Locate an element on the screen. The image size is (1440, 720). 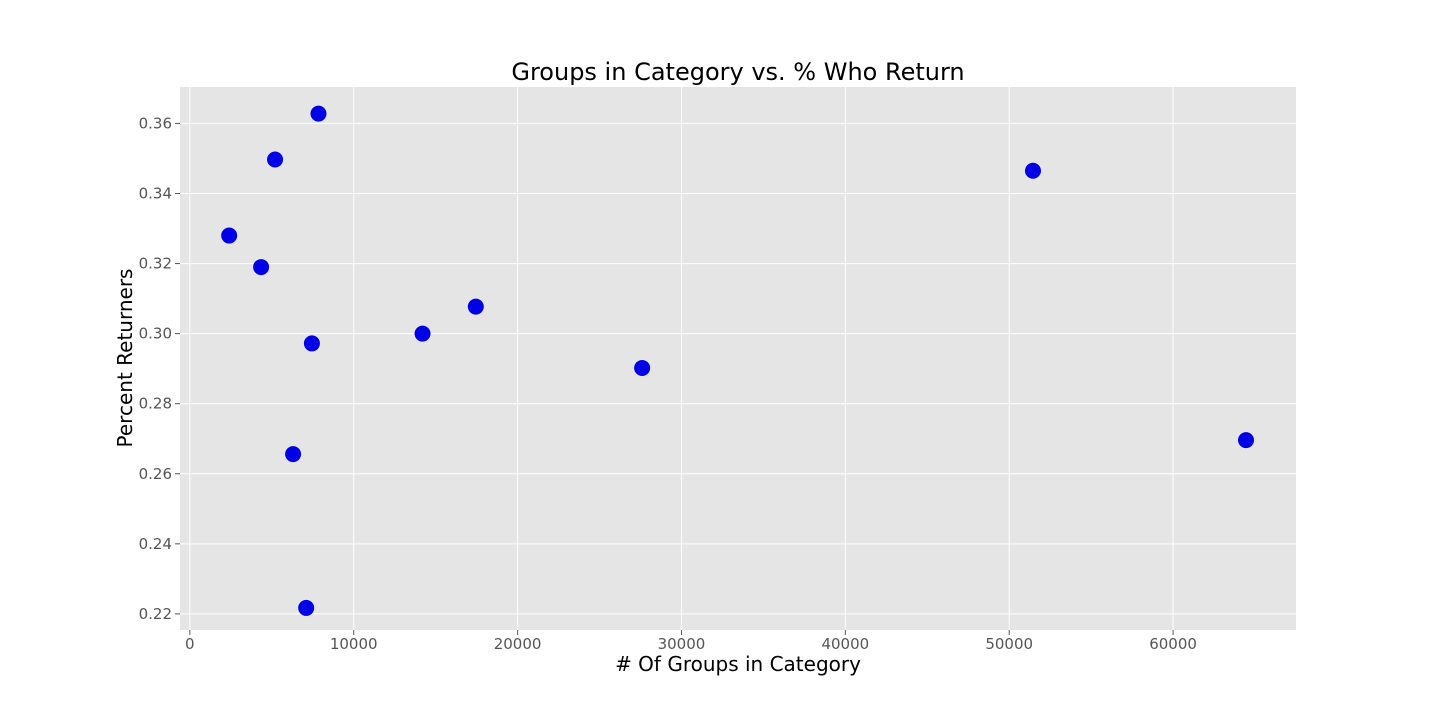
x-tick-label: 40000 is located at coordinates (845, 644).